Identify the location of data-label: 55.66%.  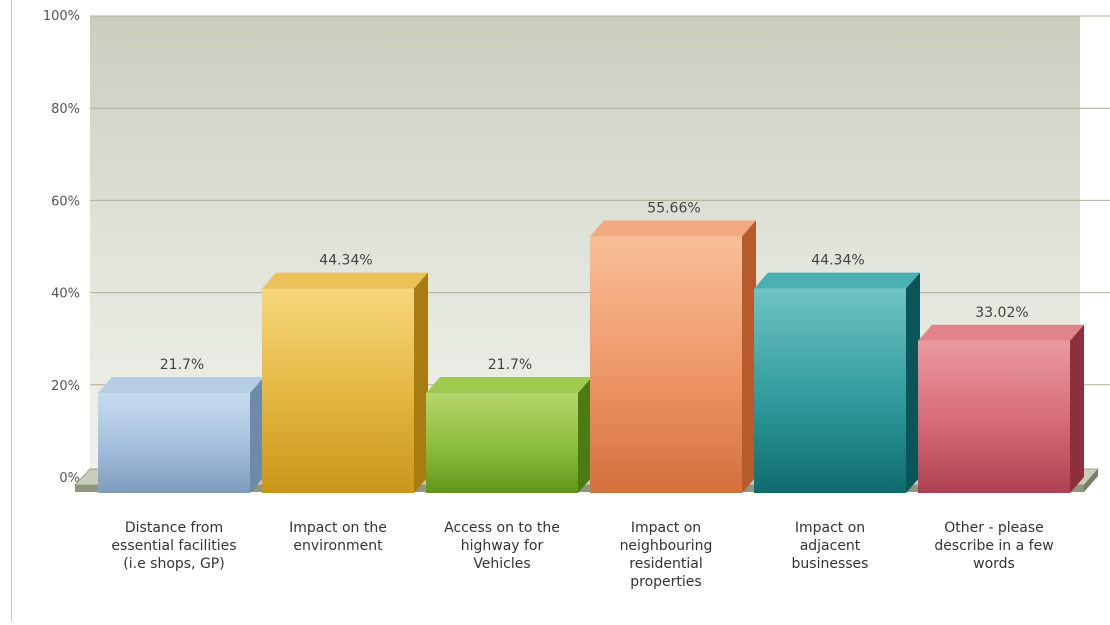
(673, 208).